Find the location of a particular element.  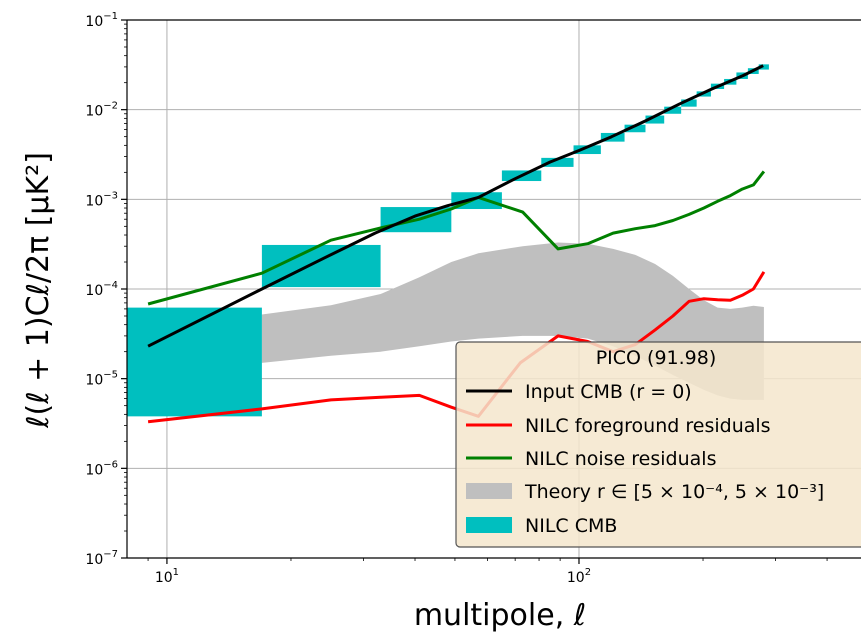

y-axis-label: ℓ(ℓ + 1)Cℓ/2π [μK²] is located at coordinates (38, 290).